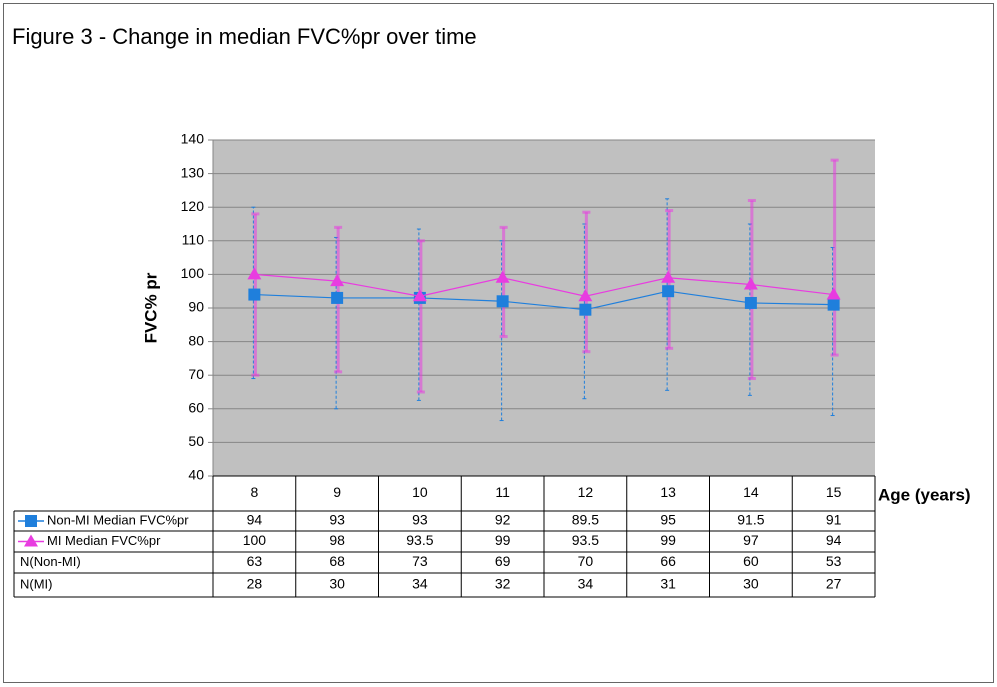 This screenshot has width=997, height=687. I want to click on x-axis-label: Age (years), so click(924, 494).